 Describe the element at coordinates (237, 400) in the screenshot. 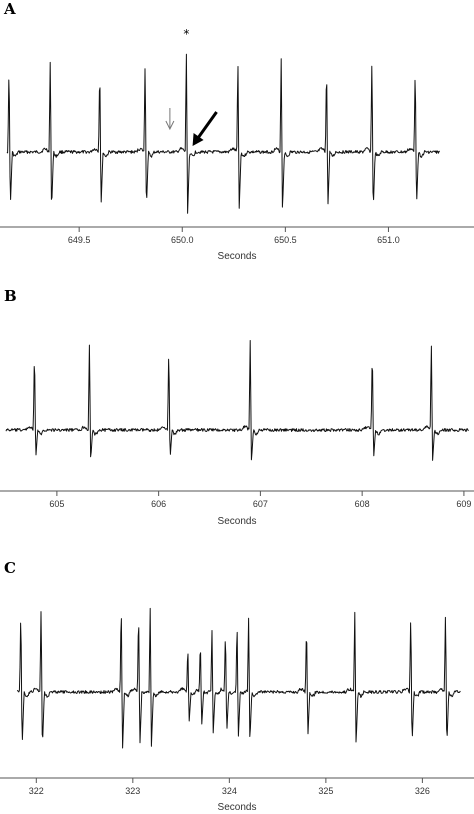

I see `ecg-trace` at that location.